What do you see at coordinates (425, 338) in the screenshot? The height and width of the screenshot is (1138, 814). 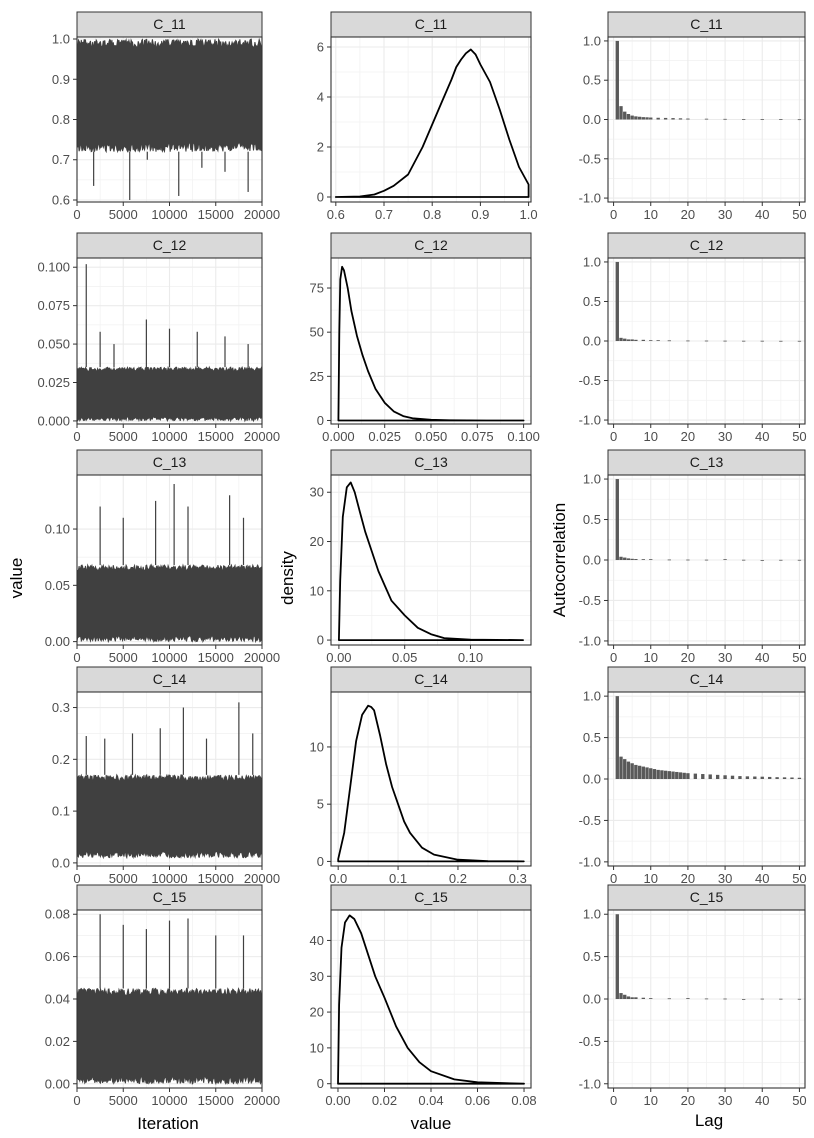 I see `panel-density-c-12: C_12 0.000 0.025 0.050 0.075 0.100 0 25 50 75` at bounding box center [425, 338].